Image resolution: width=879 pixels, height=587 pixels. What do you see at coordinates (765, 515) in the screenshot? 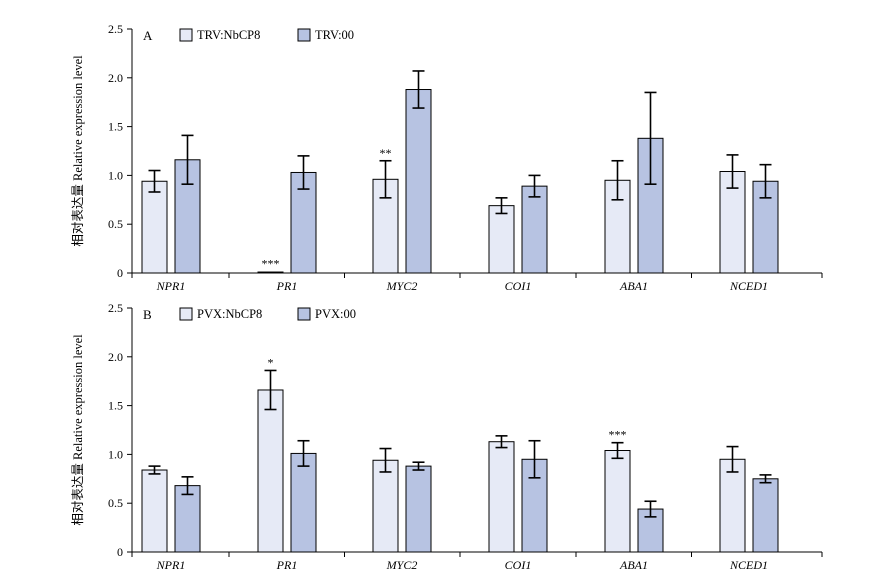
I see `bar-pvx-00-nced1` at bounding box center [765, 515].